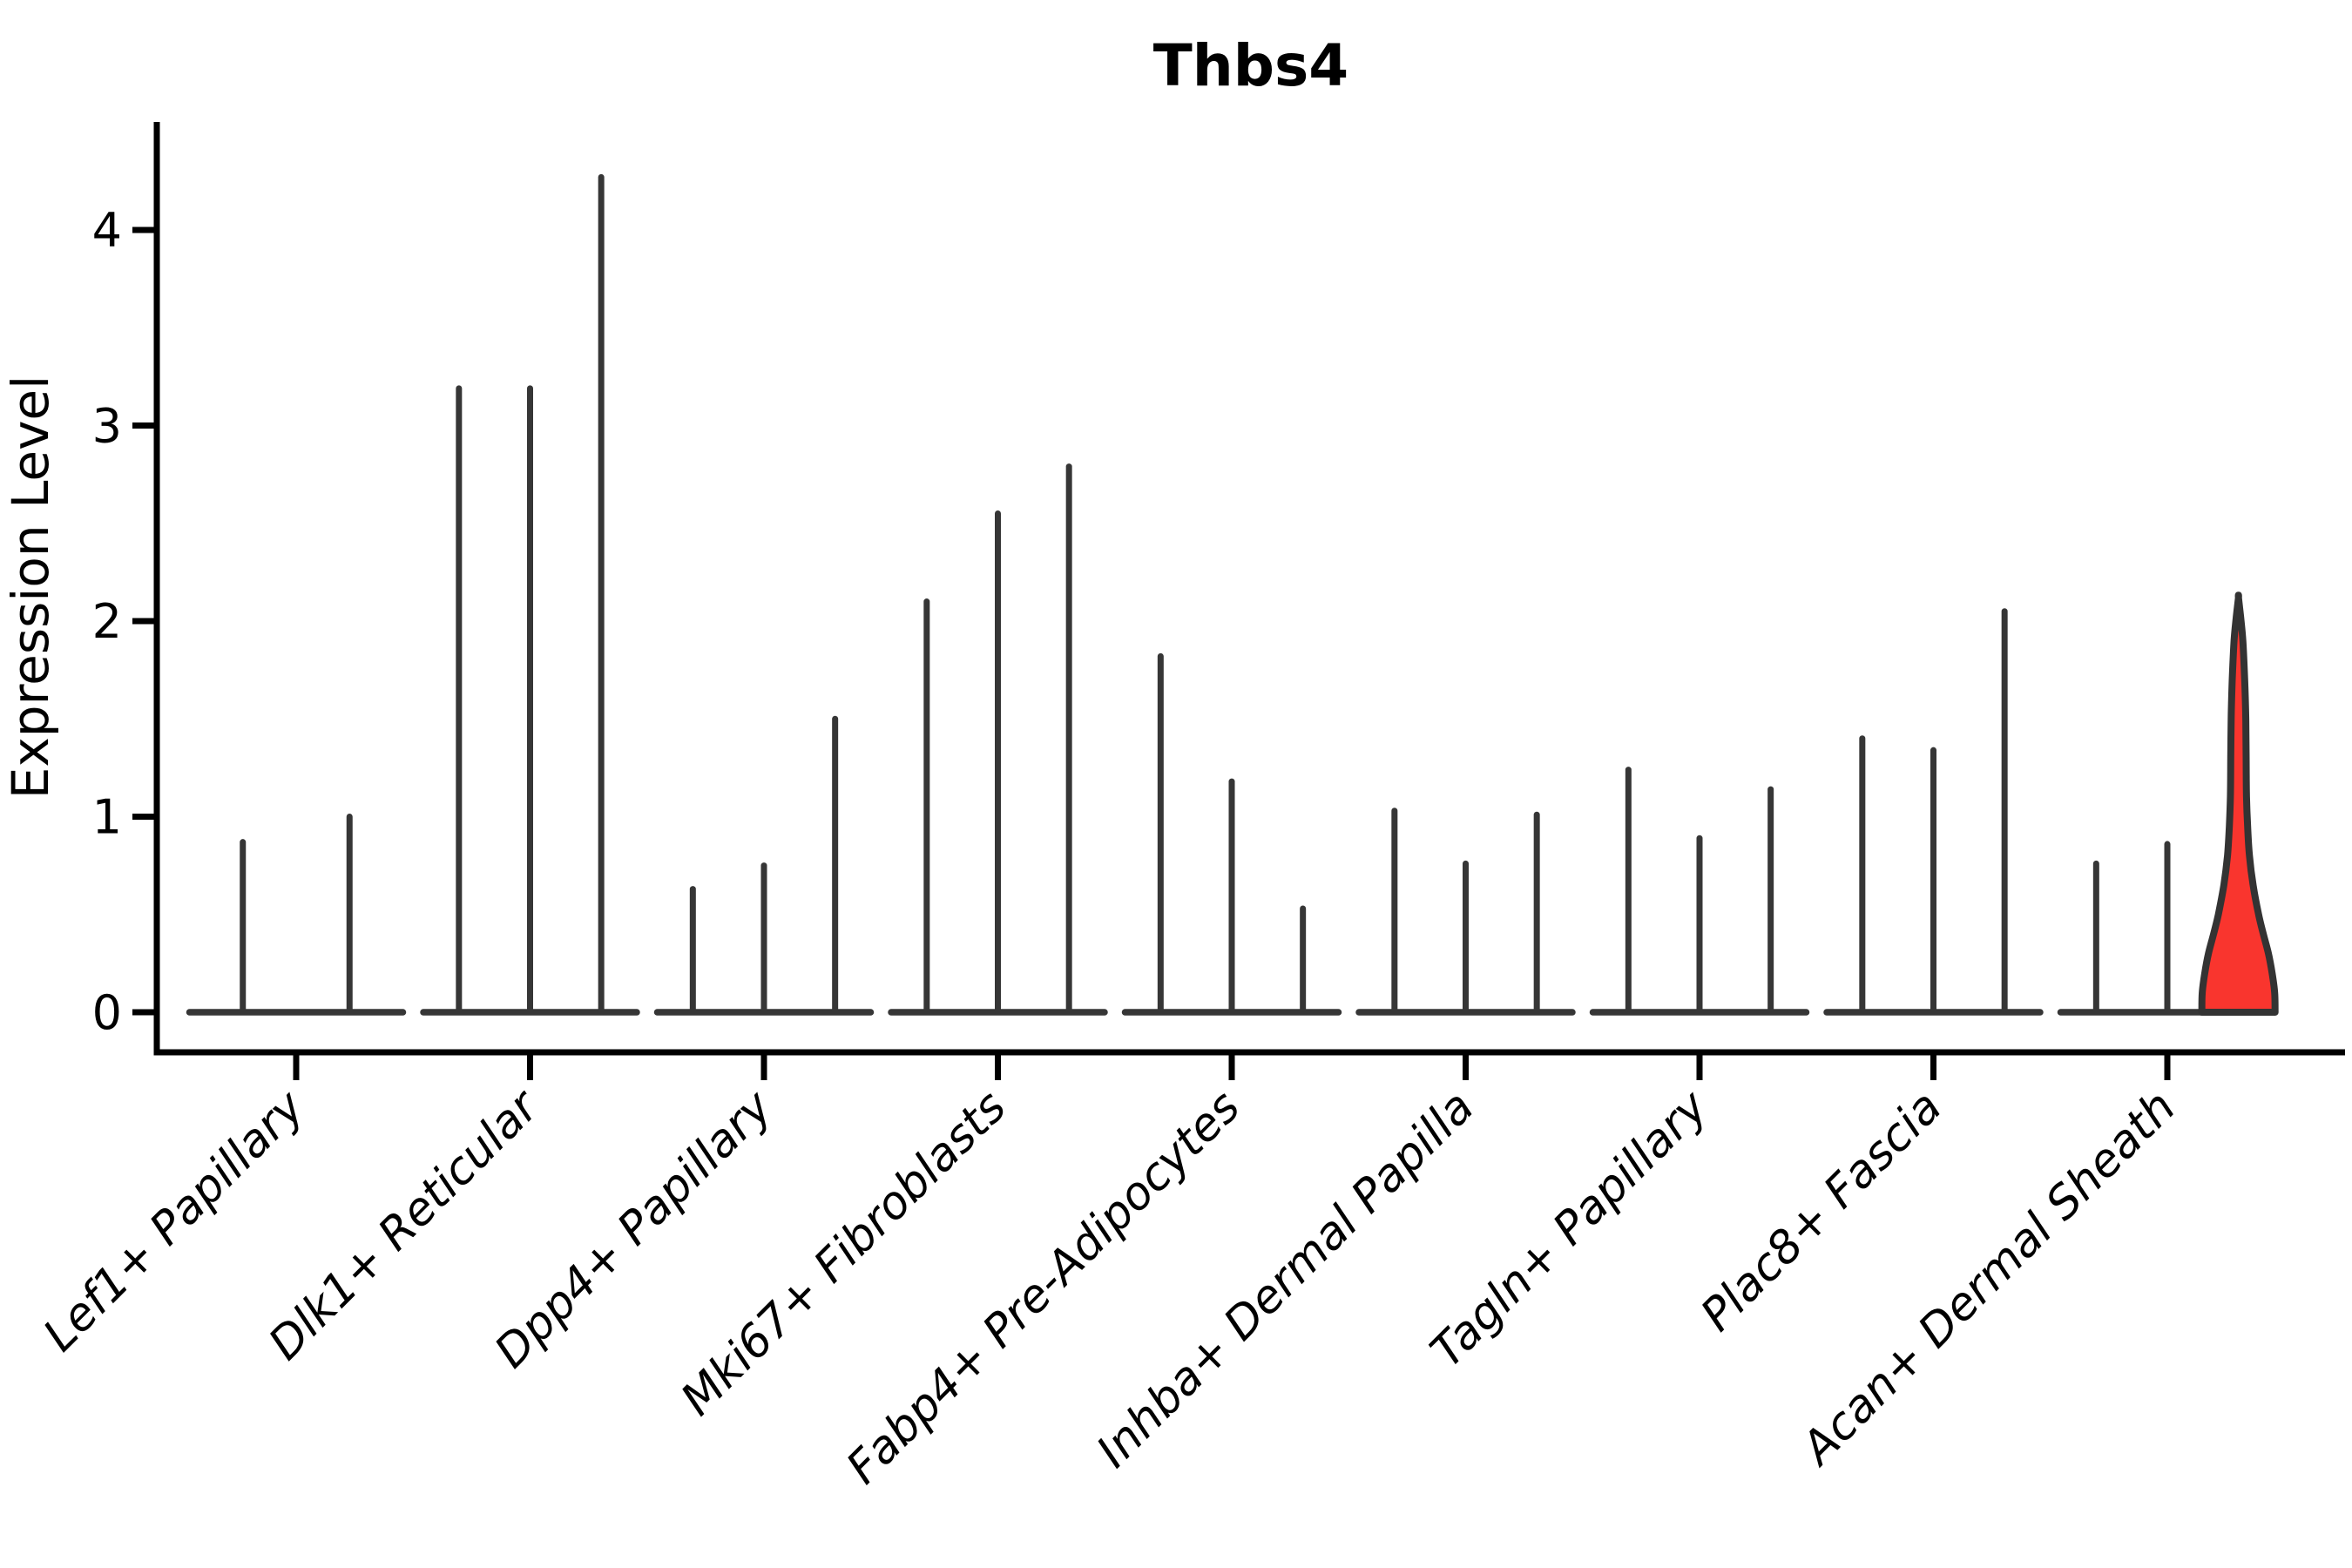  I want to click on y-tick-label: 2, so click(107, 621).